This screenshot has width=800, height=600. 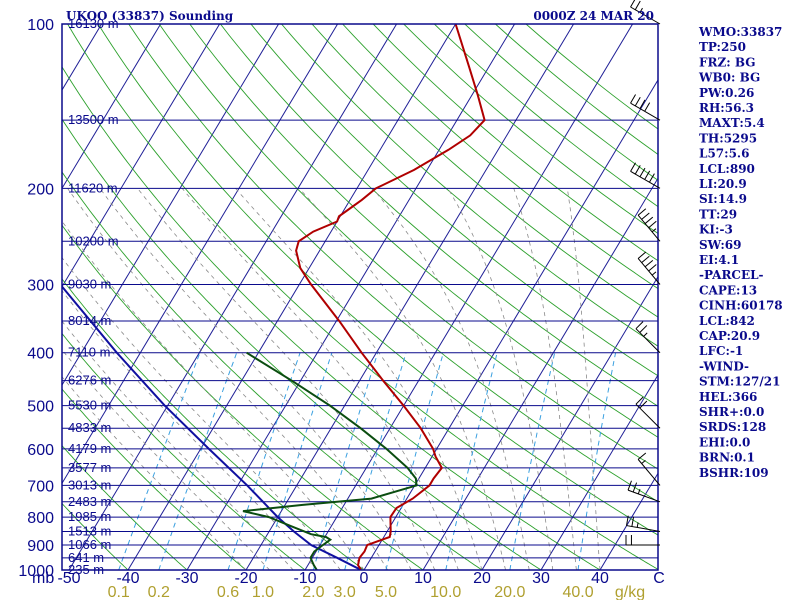 What do you see at coordinates (509, 592) in the screenshot?
I see `mixing-ratio-label: 20.0` at bounding box center [509, 592].